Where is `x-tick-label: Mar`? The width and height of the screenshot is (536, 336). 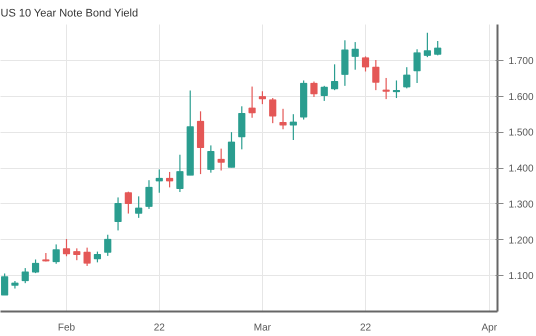
x-tick-label: Mar is located at coordinates (263, 328).